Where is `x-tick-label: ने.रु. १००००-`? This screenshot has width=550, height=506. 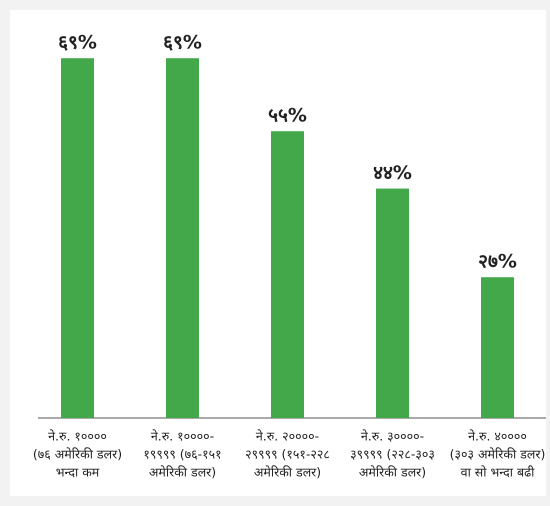
x-tick-label: ने.रु. १००००- is located at coordinates (182, 436).